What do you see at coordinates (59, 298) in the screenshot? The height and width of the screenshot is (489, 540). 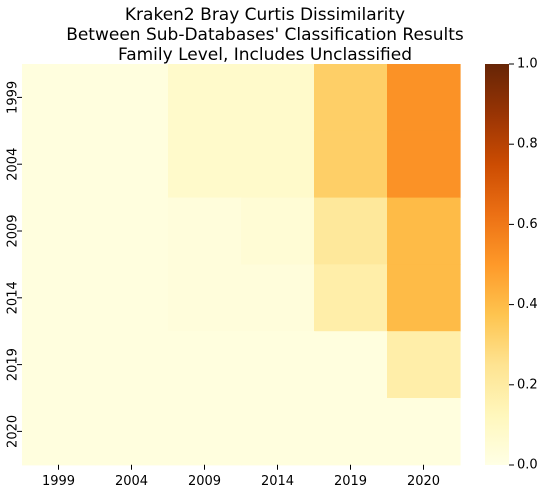 I see `heatmap-cell-2014-1999` at bounding box center [59, 298].